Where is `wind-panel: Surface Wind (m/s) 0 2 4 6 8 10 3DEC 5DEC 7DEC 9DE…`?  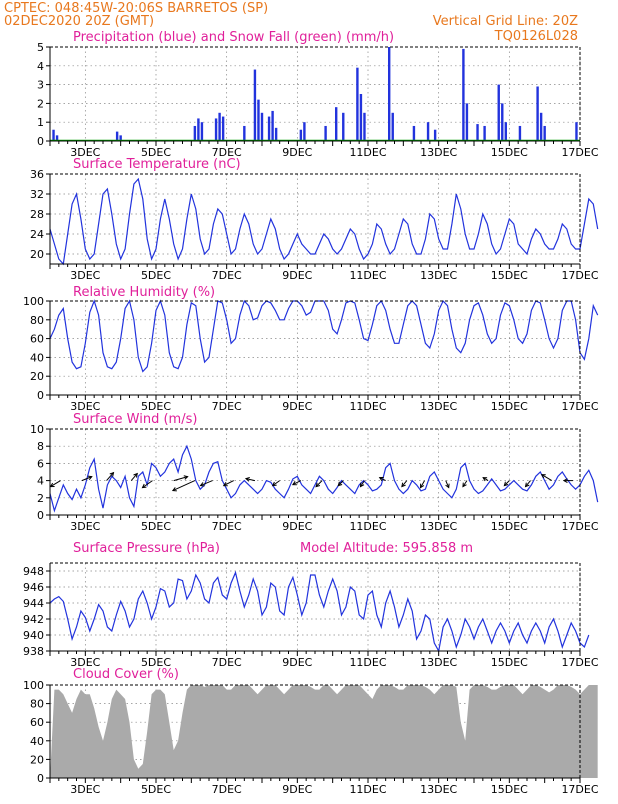 wind-panel: Surface Wind (m/s) 0 2 4 6 8 10 3DEC 5DEC 7DEC 9DE… is located at coordinates (314, 472).